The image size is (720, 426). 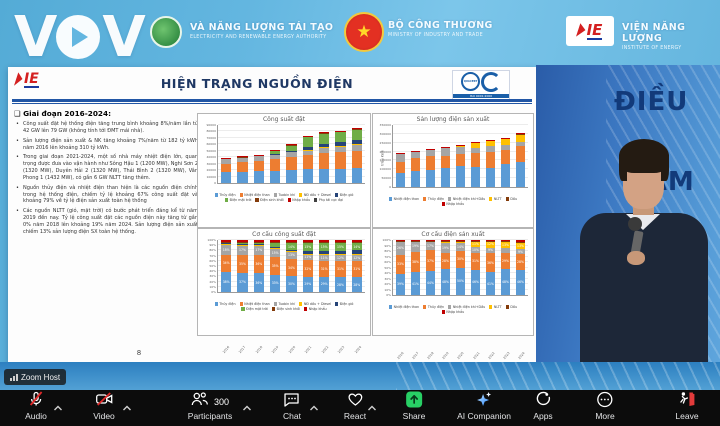 I want to click on legend-item: Tuabin khí, so click(x=284, y=195).